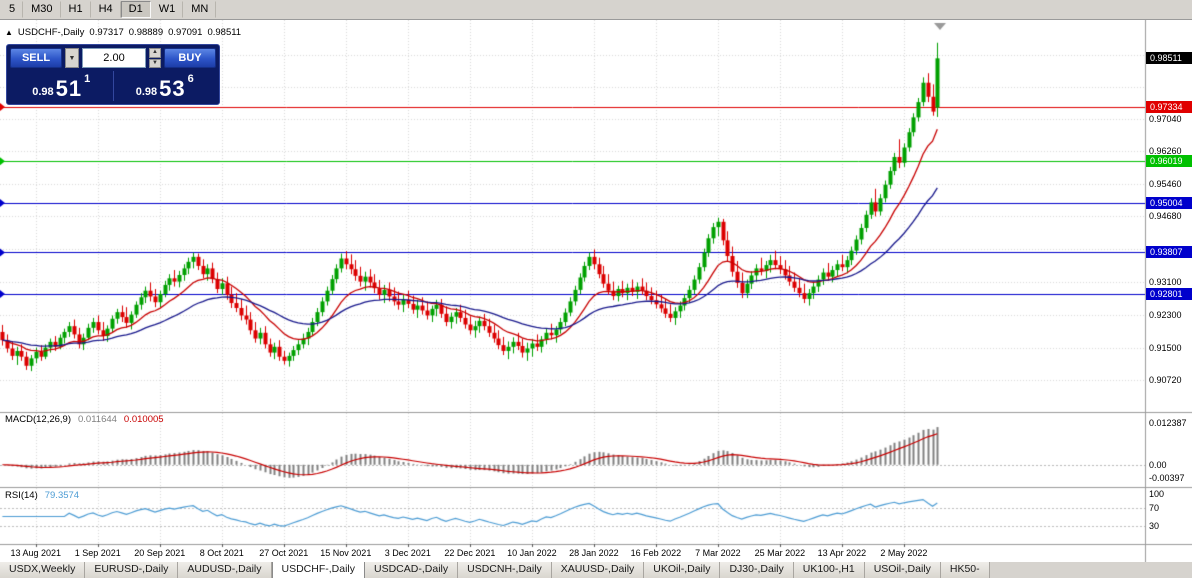  Describe the element at coordinates (42, 9) in the screenshot. I see `period-button-m30: M30` at that location.